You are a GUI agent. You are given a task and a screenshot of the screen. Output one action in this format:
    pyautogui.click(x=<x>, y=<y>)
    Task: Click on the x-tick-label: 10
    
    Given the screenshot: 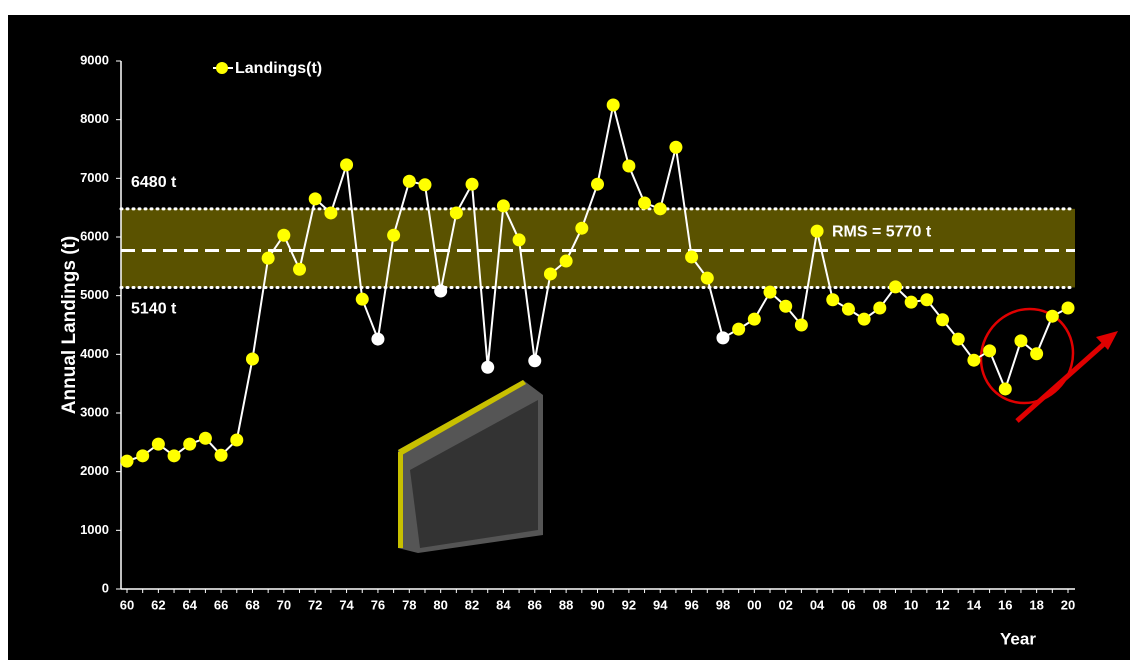 What is the action you would take?
    pyautogui.click(x=911, y=604)
    